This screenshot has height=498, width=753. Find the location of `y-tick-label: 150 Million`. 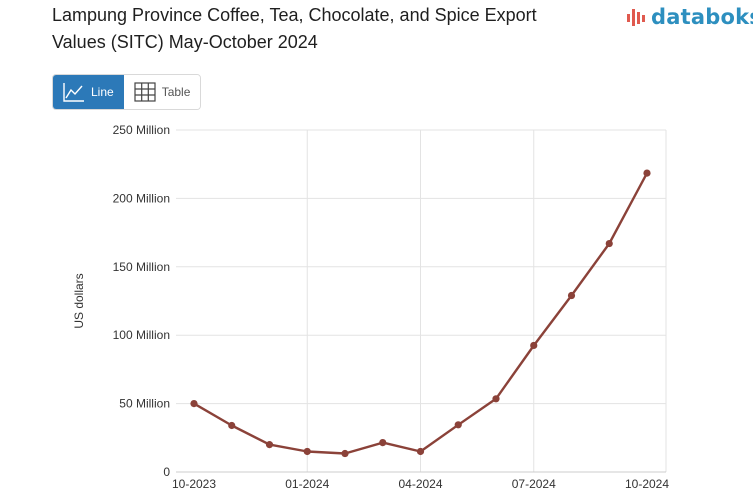

y-tick-label: 150 Million is located at coordinates (141, 267).